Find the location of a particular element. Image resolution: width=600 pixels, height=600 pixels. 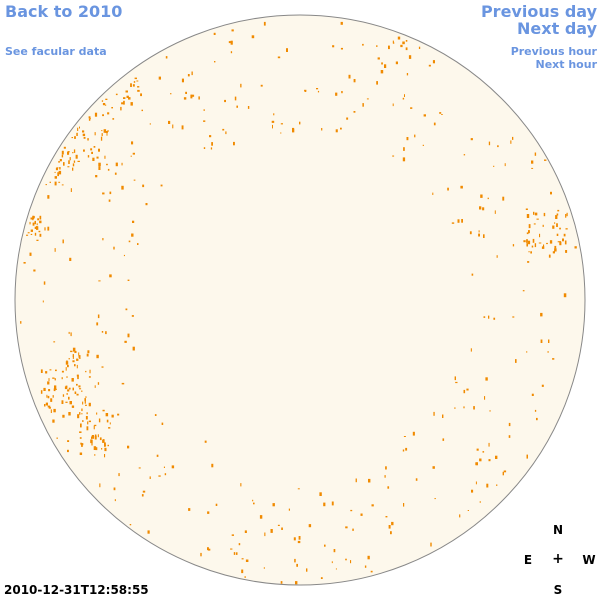

previous-hour-link: Previous hour is located at coordinates (553, 51).